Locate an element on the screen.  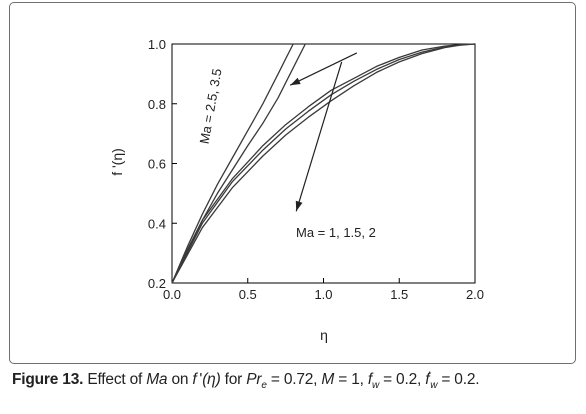
caption-pr-symbol: Pr is located at coordinates (254, 379).